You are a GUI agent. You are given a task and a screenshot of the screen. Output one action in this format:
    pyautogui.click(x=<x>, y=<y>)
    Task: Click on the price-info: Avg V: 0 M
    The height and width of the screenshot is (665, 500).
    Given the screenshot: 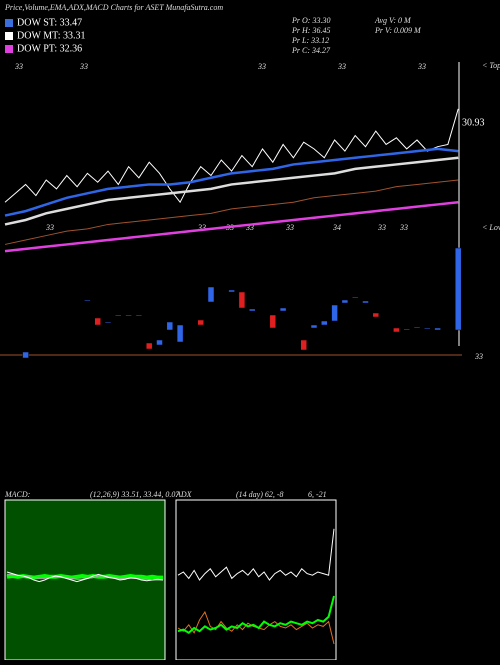 What is the action you would take?
    pyautogui.click(x=393, y=20)
    